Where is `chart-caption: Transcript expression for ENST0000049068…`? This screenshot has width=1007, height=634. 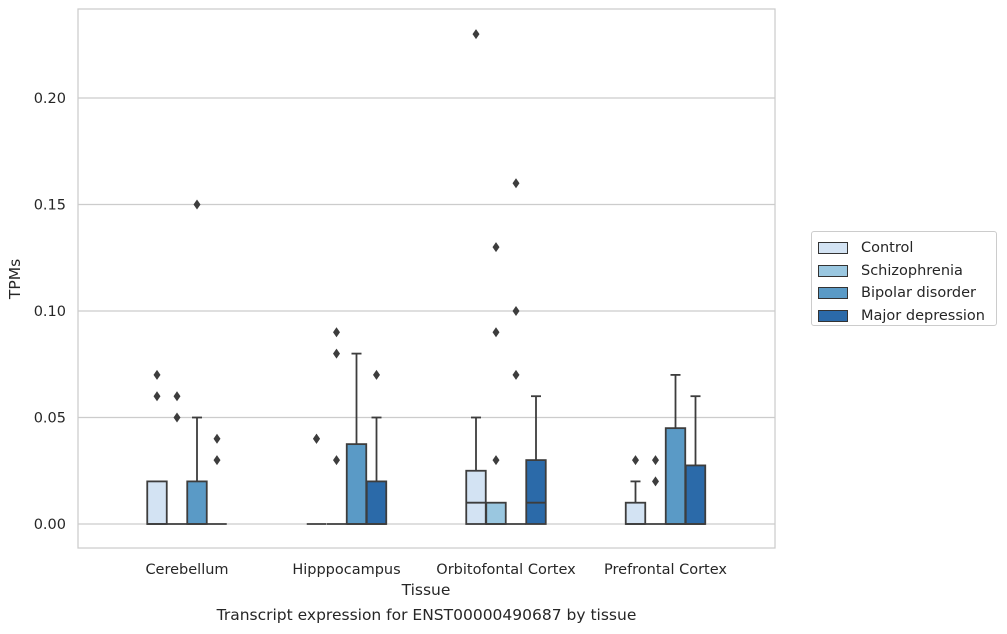 chart-caption: Transcript expression for ENST0000049068… is located at coordinates (426, 615).